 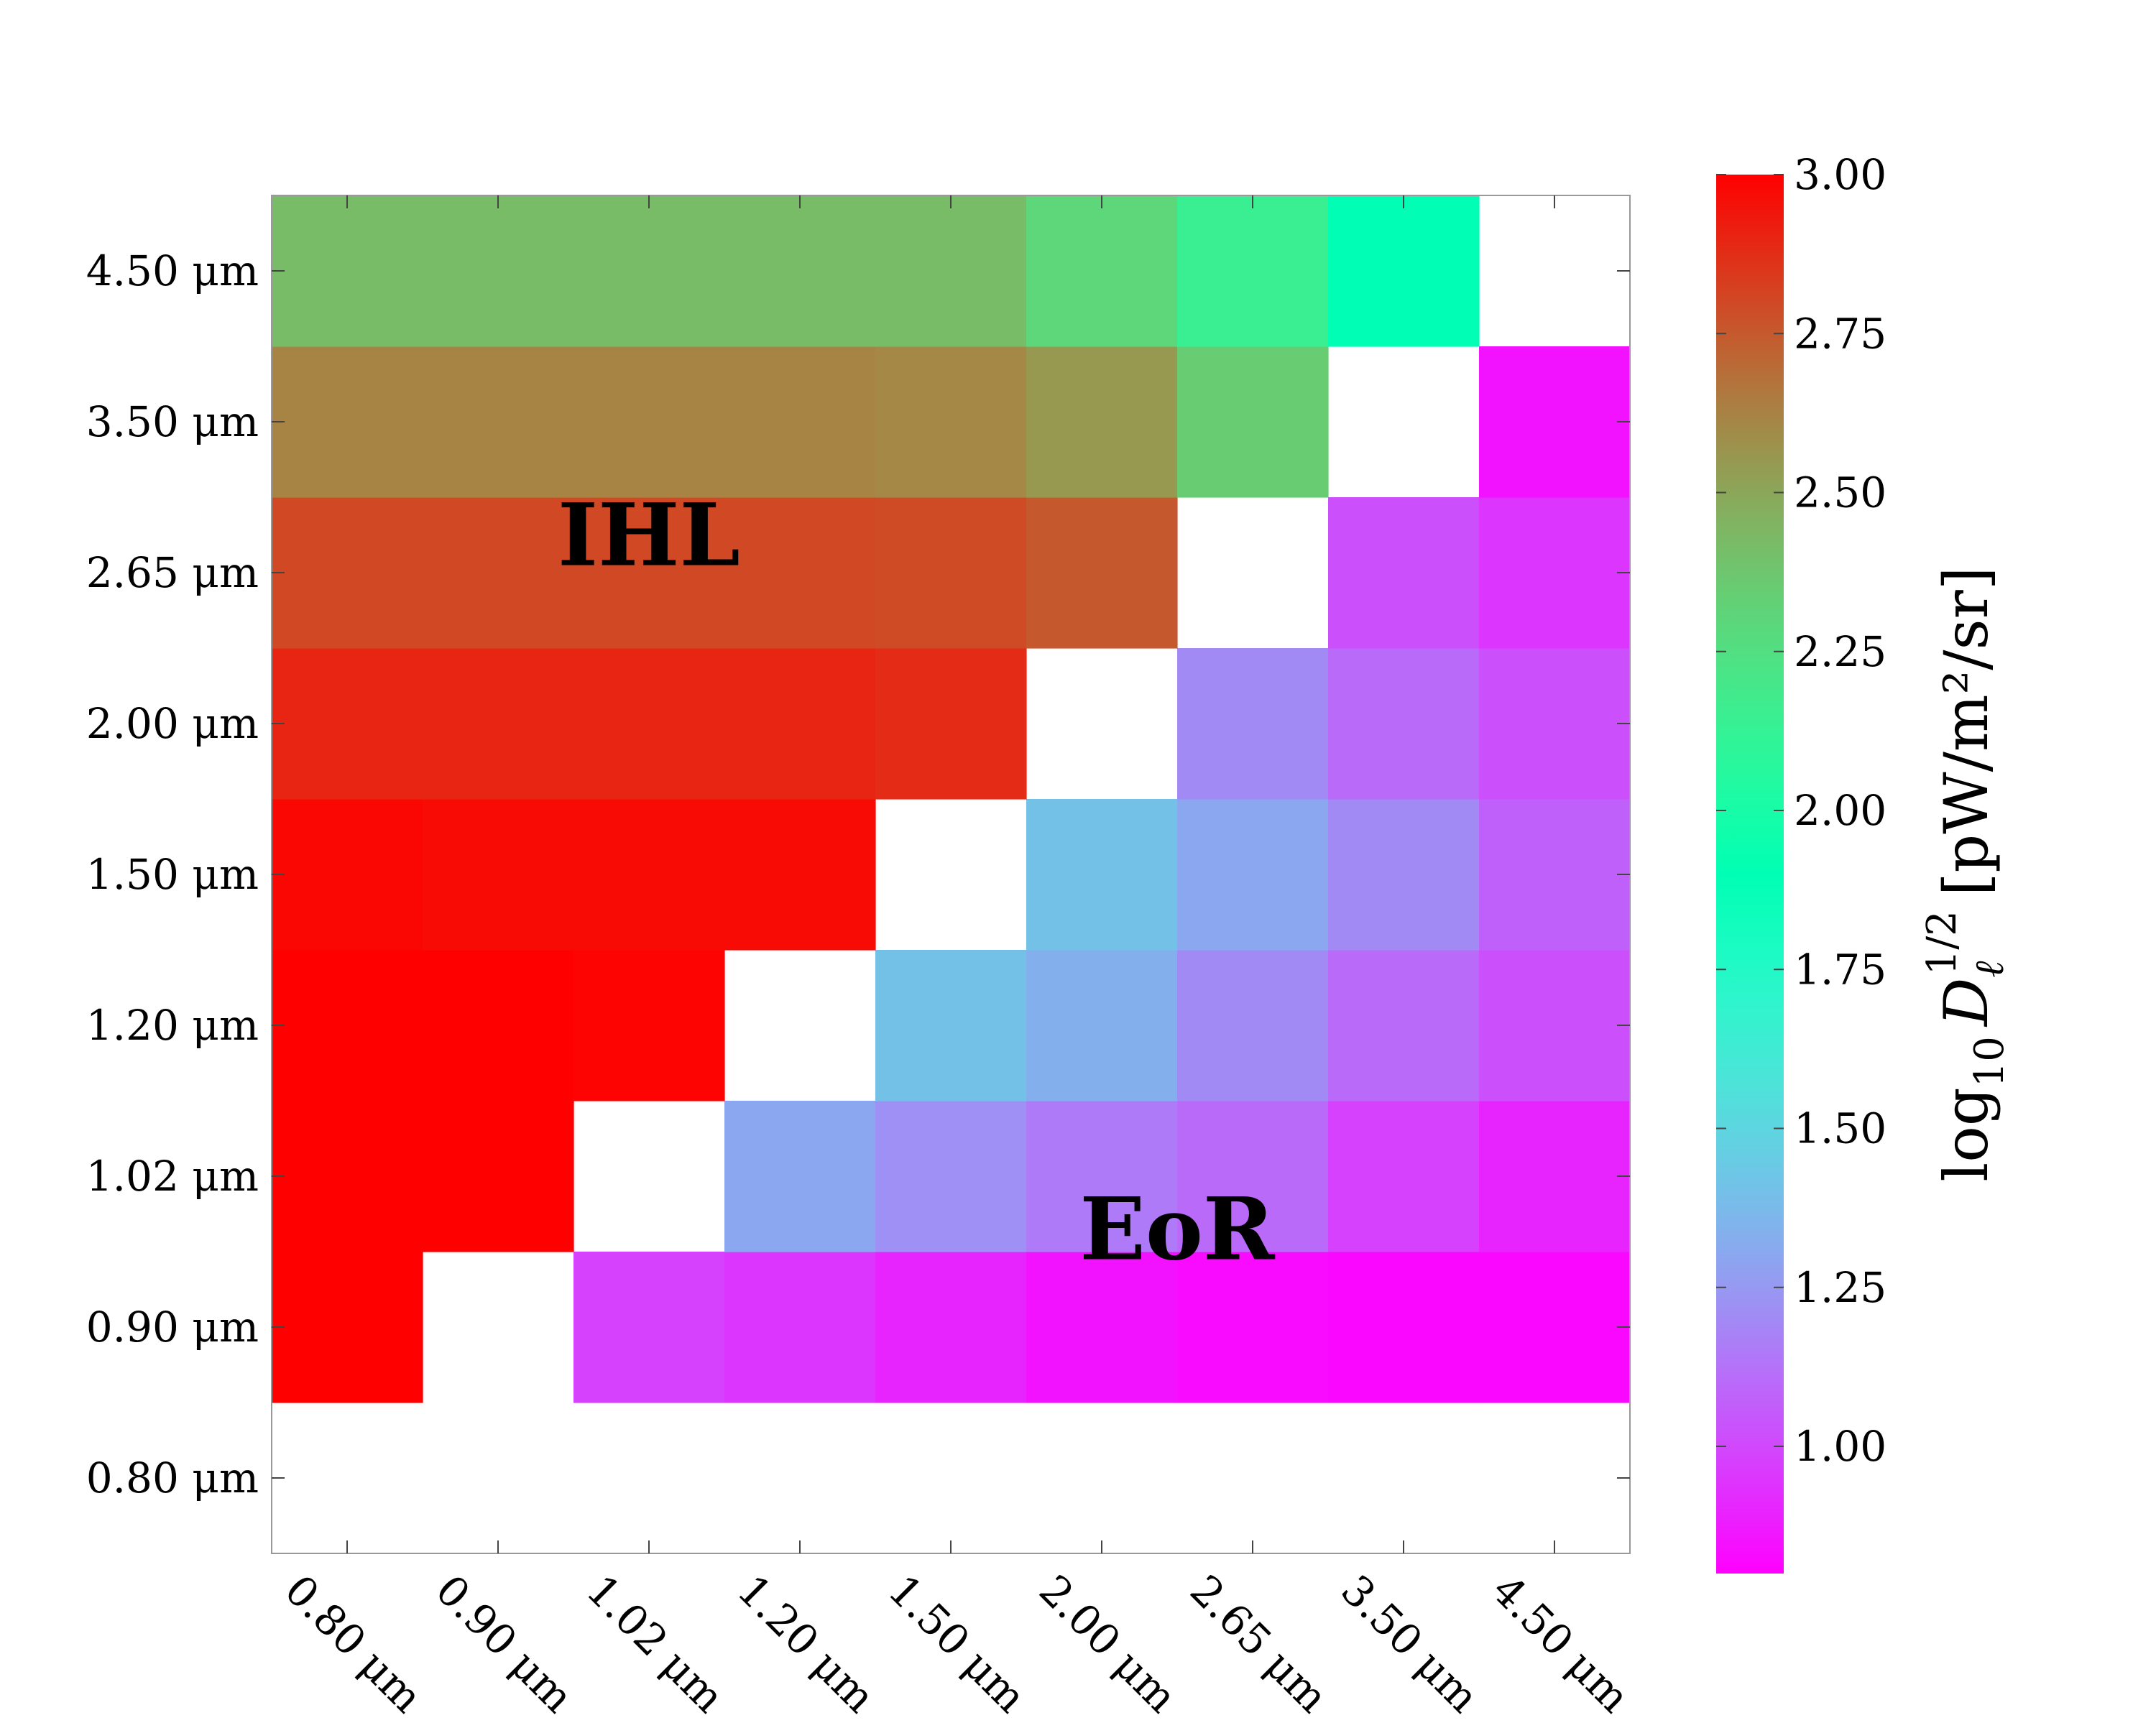 I want to click on y-tick-label: 1.50 μm, so click(x=172, y=875).